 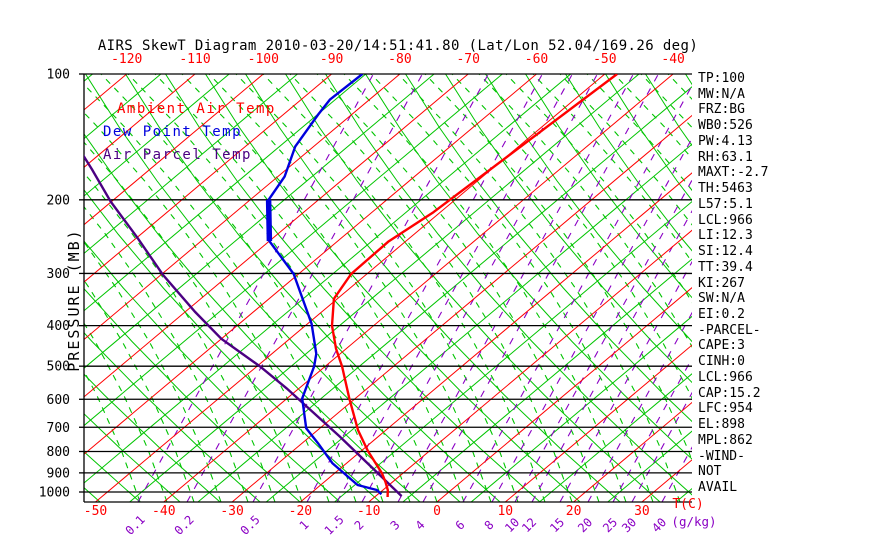 I want to click on temp-tick-label-top: -120, so click(x=126, y=59).